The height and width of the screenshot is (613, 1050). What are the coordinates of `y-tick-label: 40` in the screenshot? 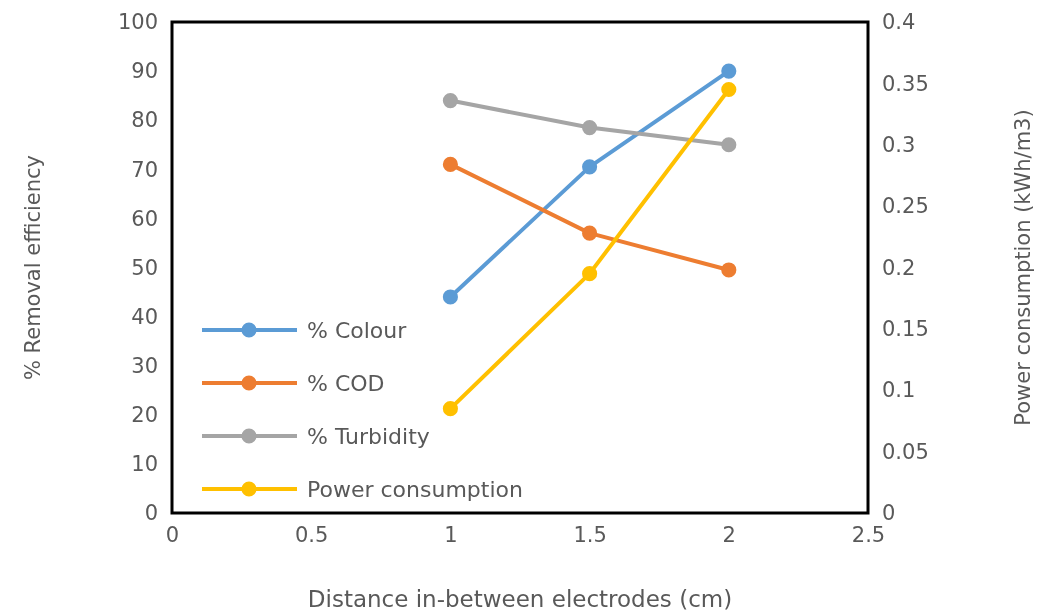 It's located at (144, 316).